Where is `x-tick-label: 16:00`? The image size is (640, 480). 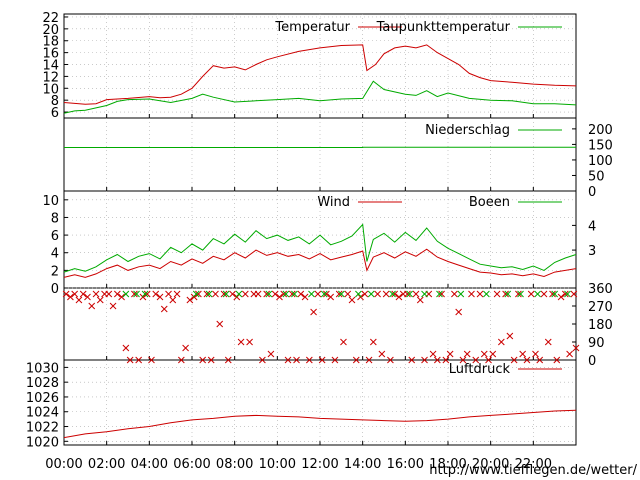 x-tick-label: 16:00 is located at coordinates (405, 464).